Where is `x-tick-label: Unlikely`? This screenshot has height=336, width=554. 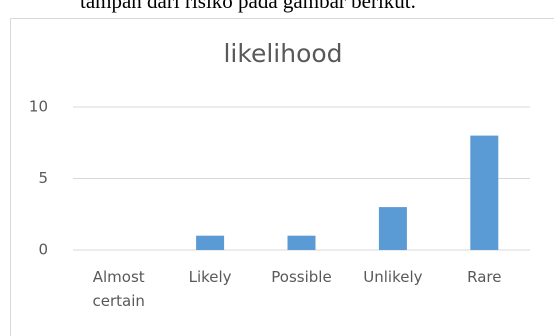 x-tick-label: Unlikely is located at coordinates (393, 277).